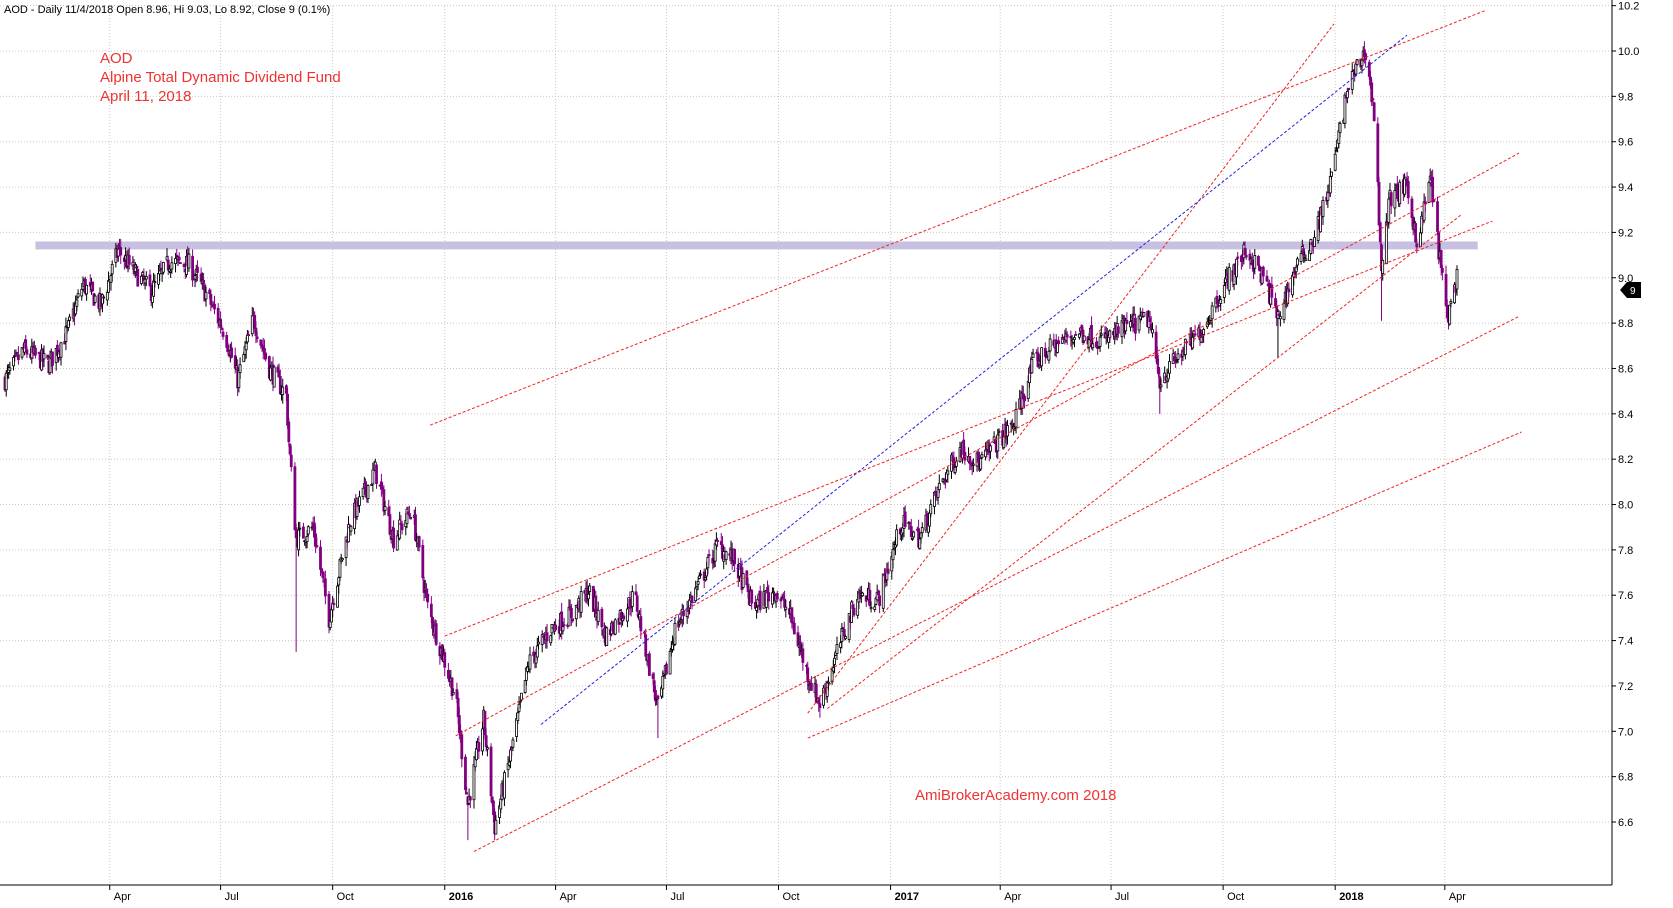  Describe the element at coordinates (1625, 233) in the screenshot. I see `y-tick-label: 9.2` at that location.